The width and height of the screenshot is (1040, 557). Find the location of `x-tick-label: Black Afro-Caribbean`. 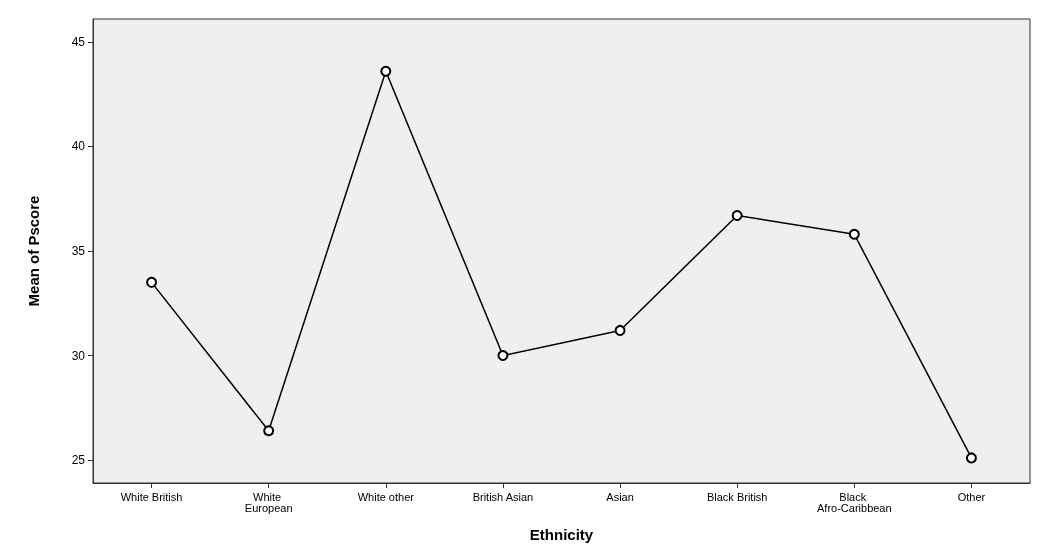

x-tick-label: Black Afro-Caribbean is located at coordinates (854, 502).